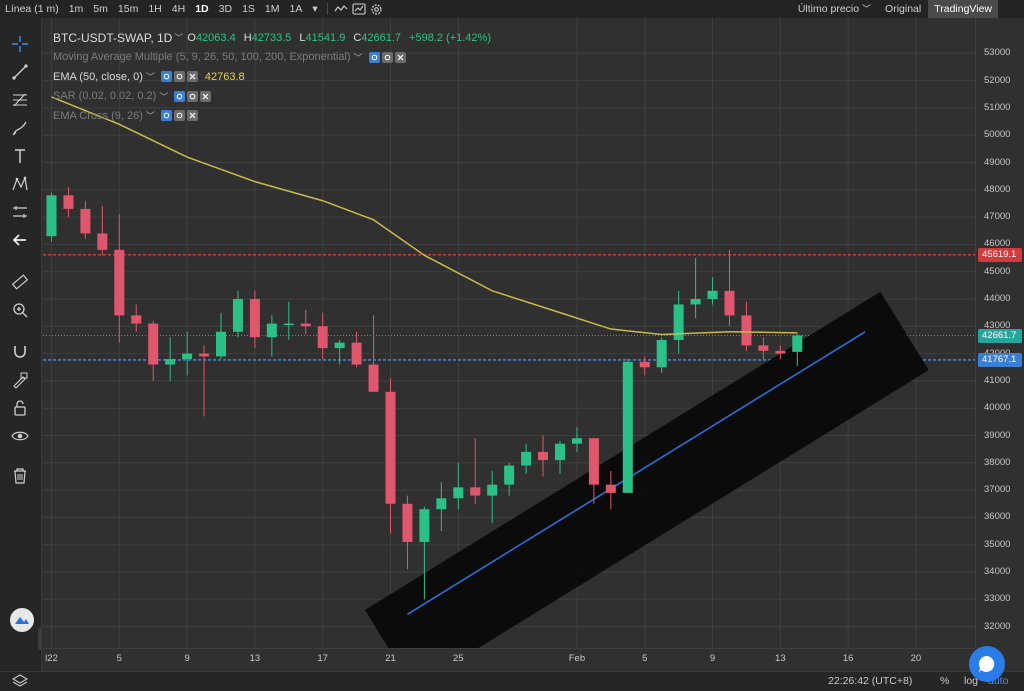 The image size is (1024, 691). Describe the element at coordinates (997, 189) in the screenshot. I see `price-tick-label: 48000` at that location.